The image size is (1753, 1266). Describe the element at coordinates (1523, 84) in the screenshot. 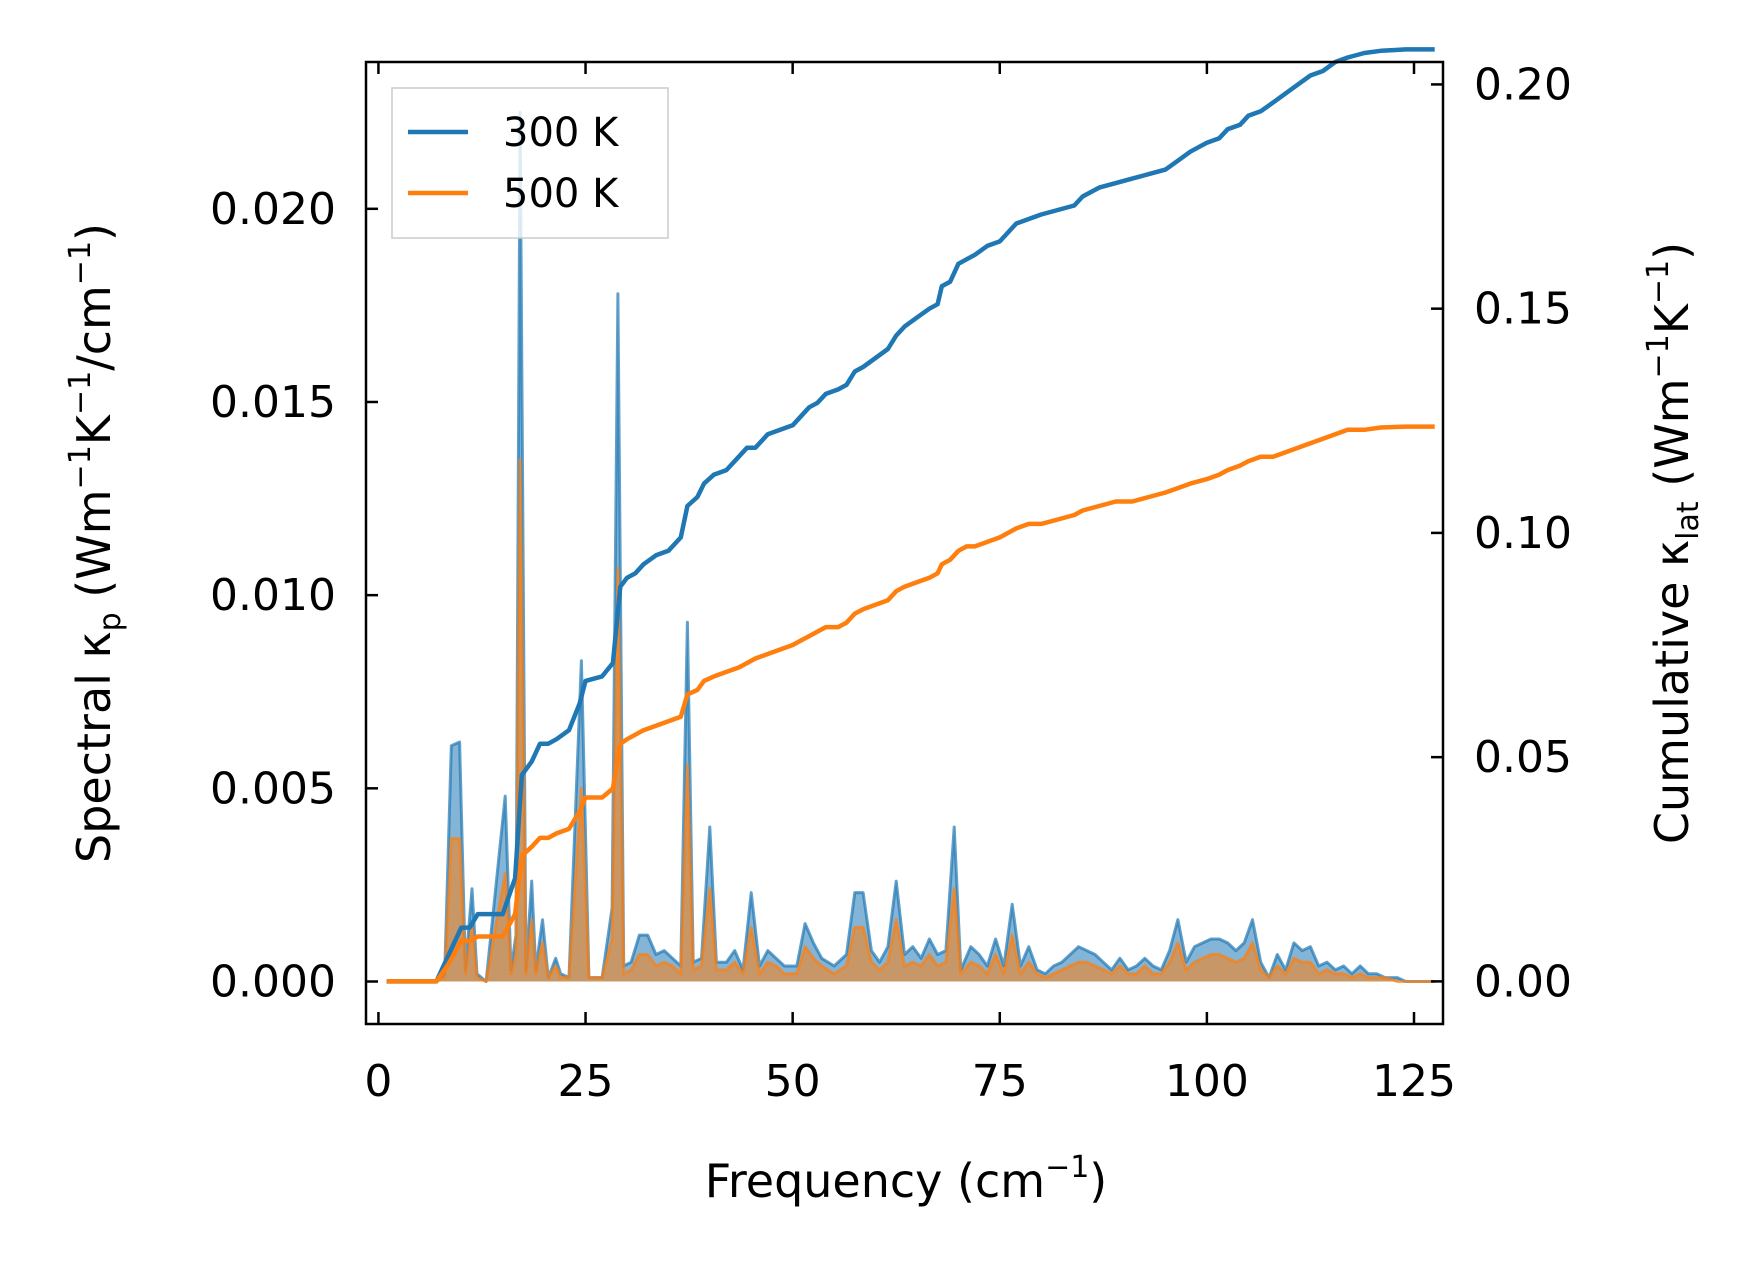

I see `y-right-tick-label: 0.20` at that location.